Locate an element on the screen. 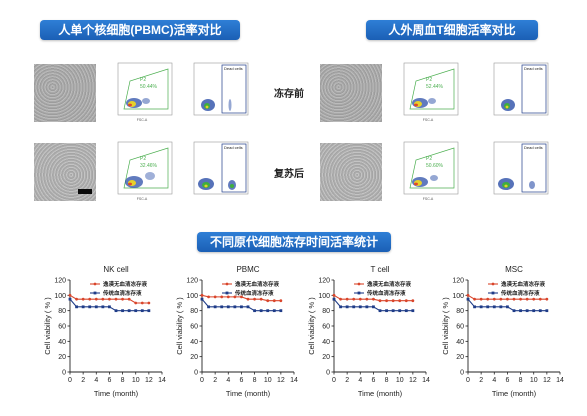 The image size is (587, 416). stats-banner: 不同原代细胞冻存时间活率统计 is located at coordinates (294, 242).